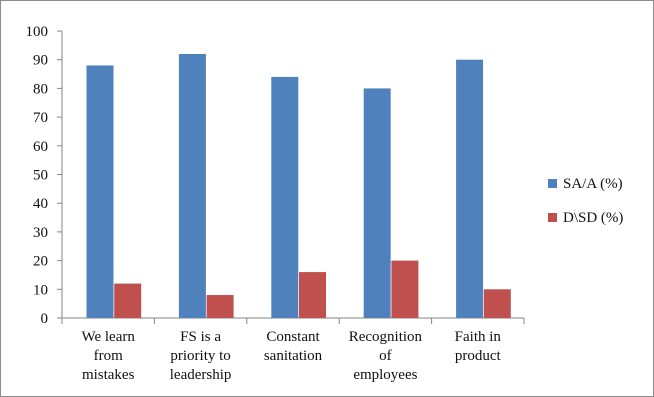 This screenshot has height=397, width=654. Describe the element at coordinates (40, 147) in the screenshot. I see `y-tick-label: 60` at that location.